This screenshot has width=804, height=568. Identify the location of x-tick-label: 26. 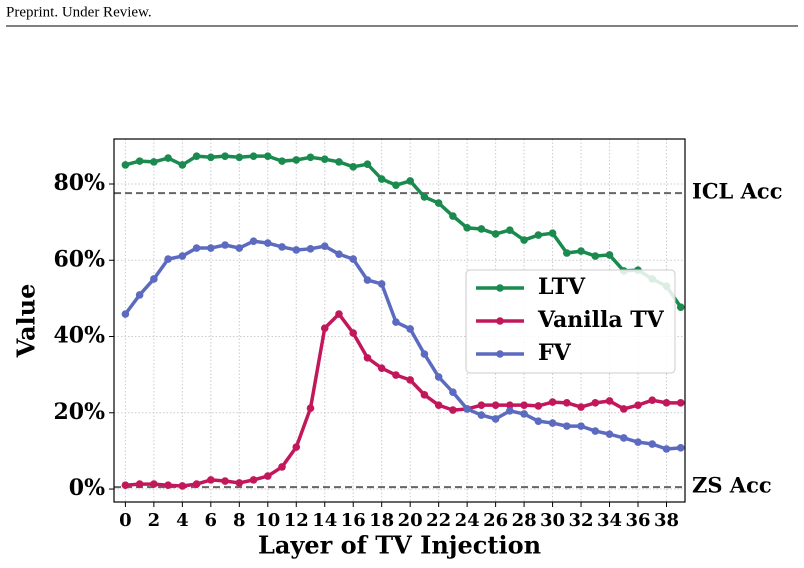
(495, 520).